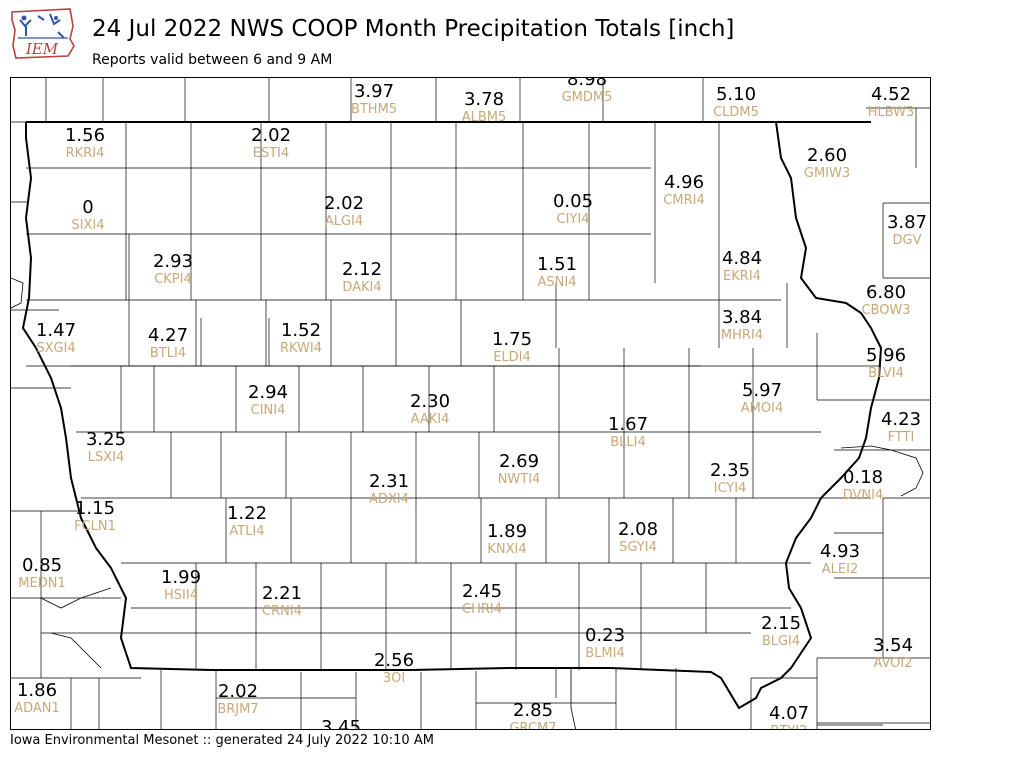 The width and height of the screenshot is (1024, 768). I want to click on station-GRCM7: 2.85 GRCM7, so click(532, 715).